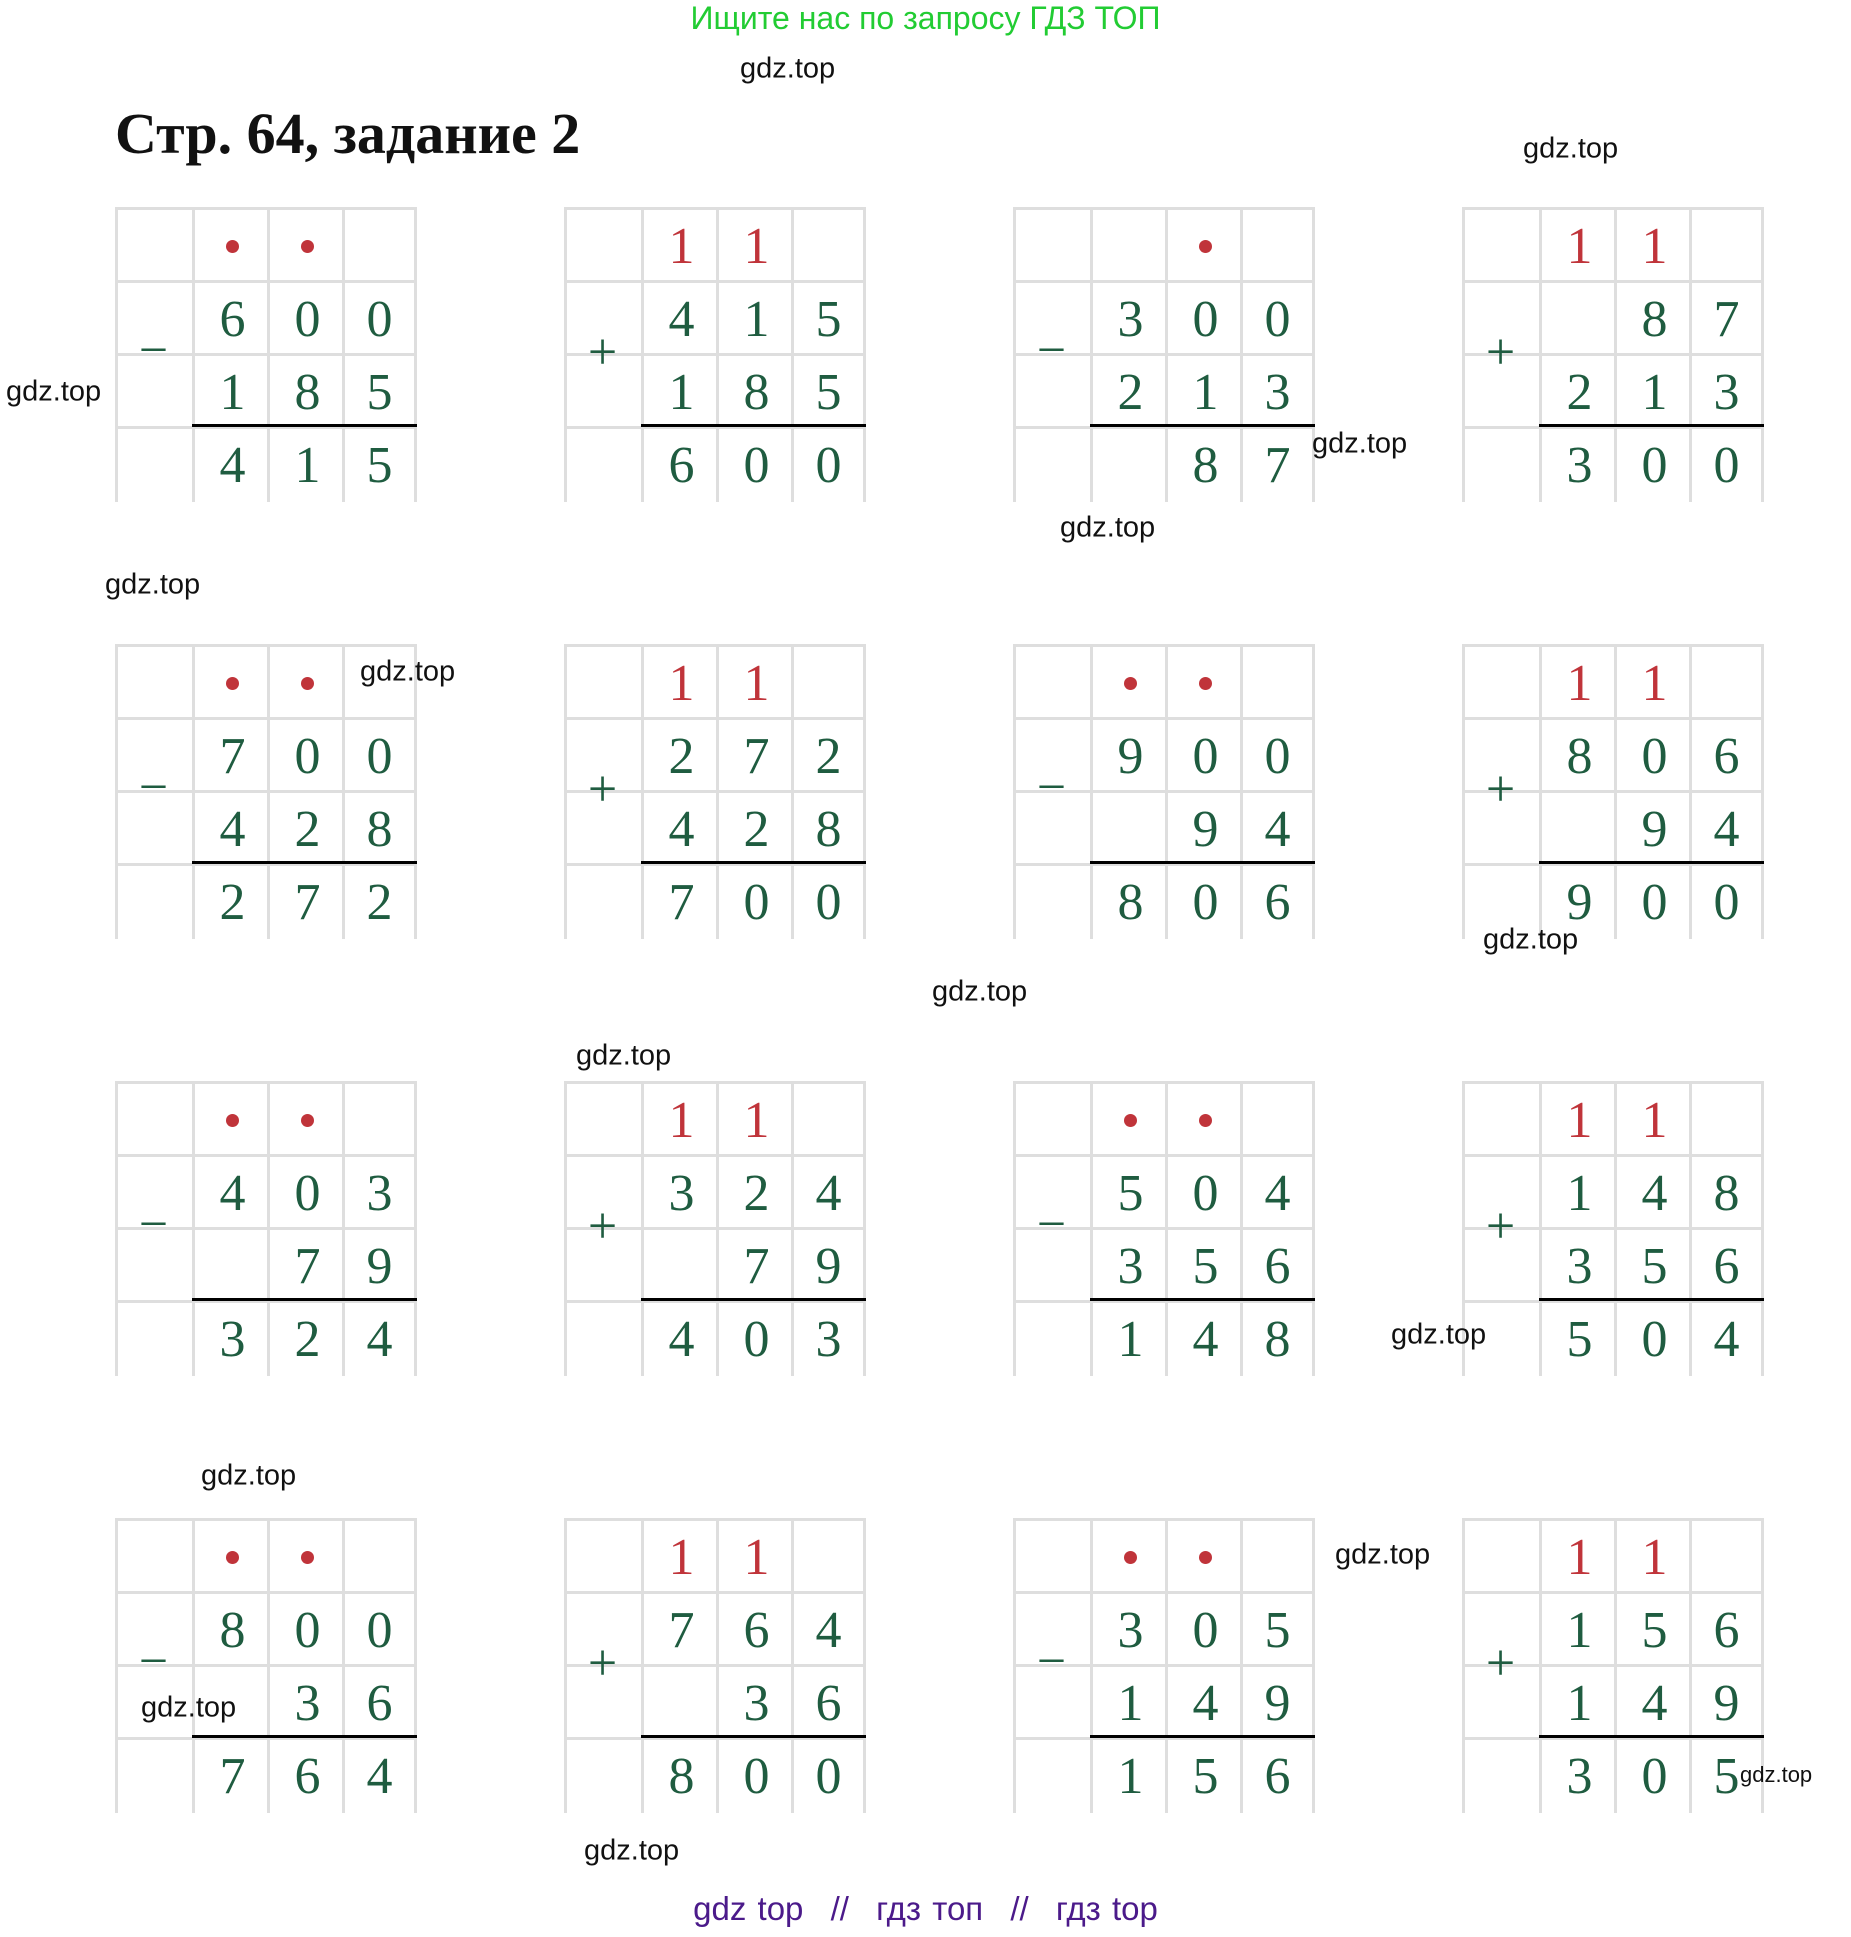 The width and height of the screenshot is (1851, 1937). Describe the element at coordinates (1726, 1776) in the screenshot. I see `result-digit: 5` at that location.